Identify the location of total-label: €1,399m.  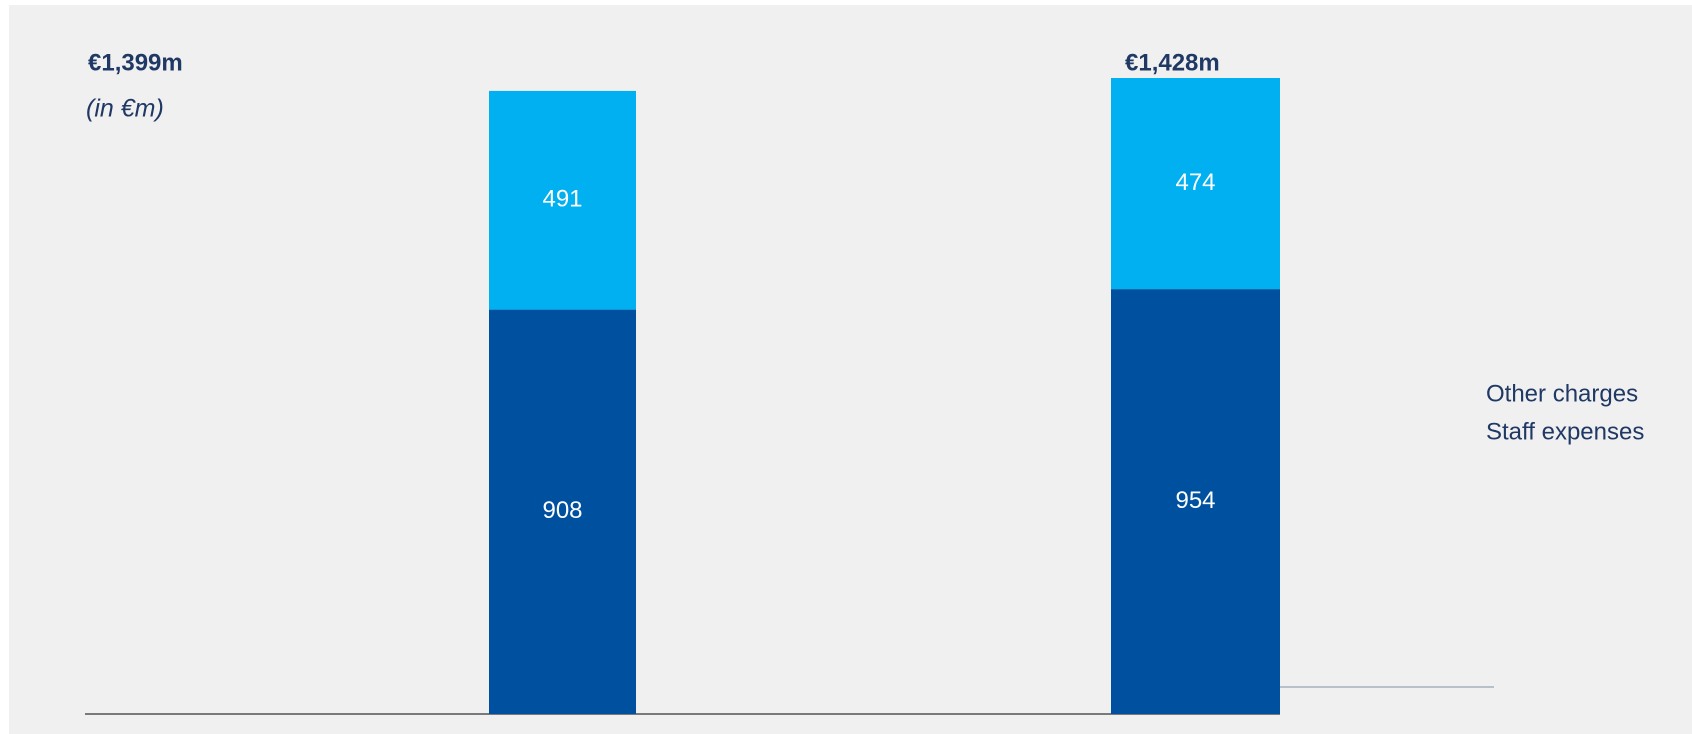
(135, 62).